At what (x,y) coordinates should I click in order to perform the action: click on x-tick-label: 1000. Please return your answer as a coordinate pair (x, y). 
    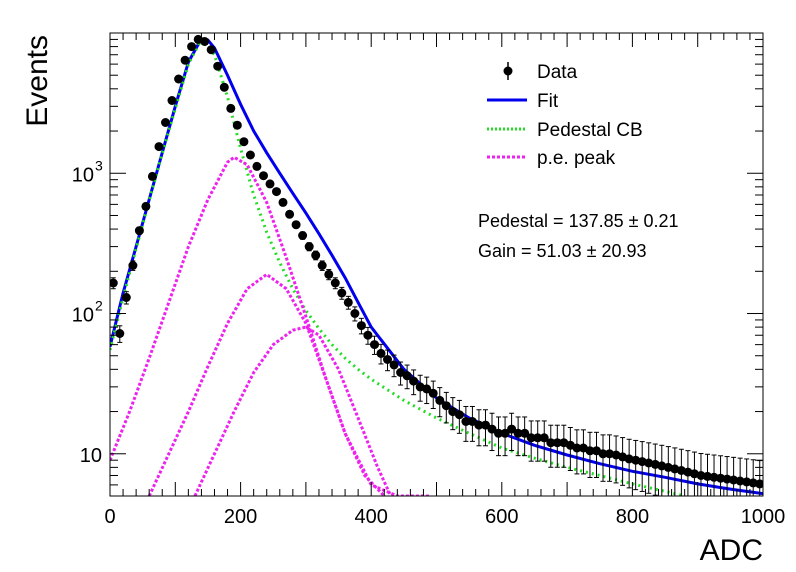
    Looking at the image, I should click on (763, 517).